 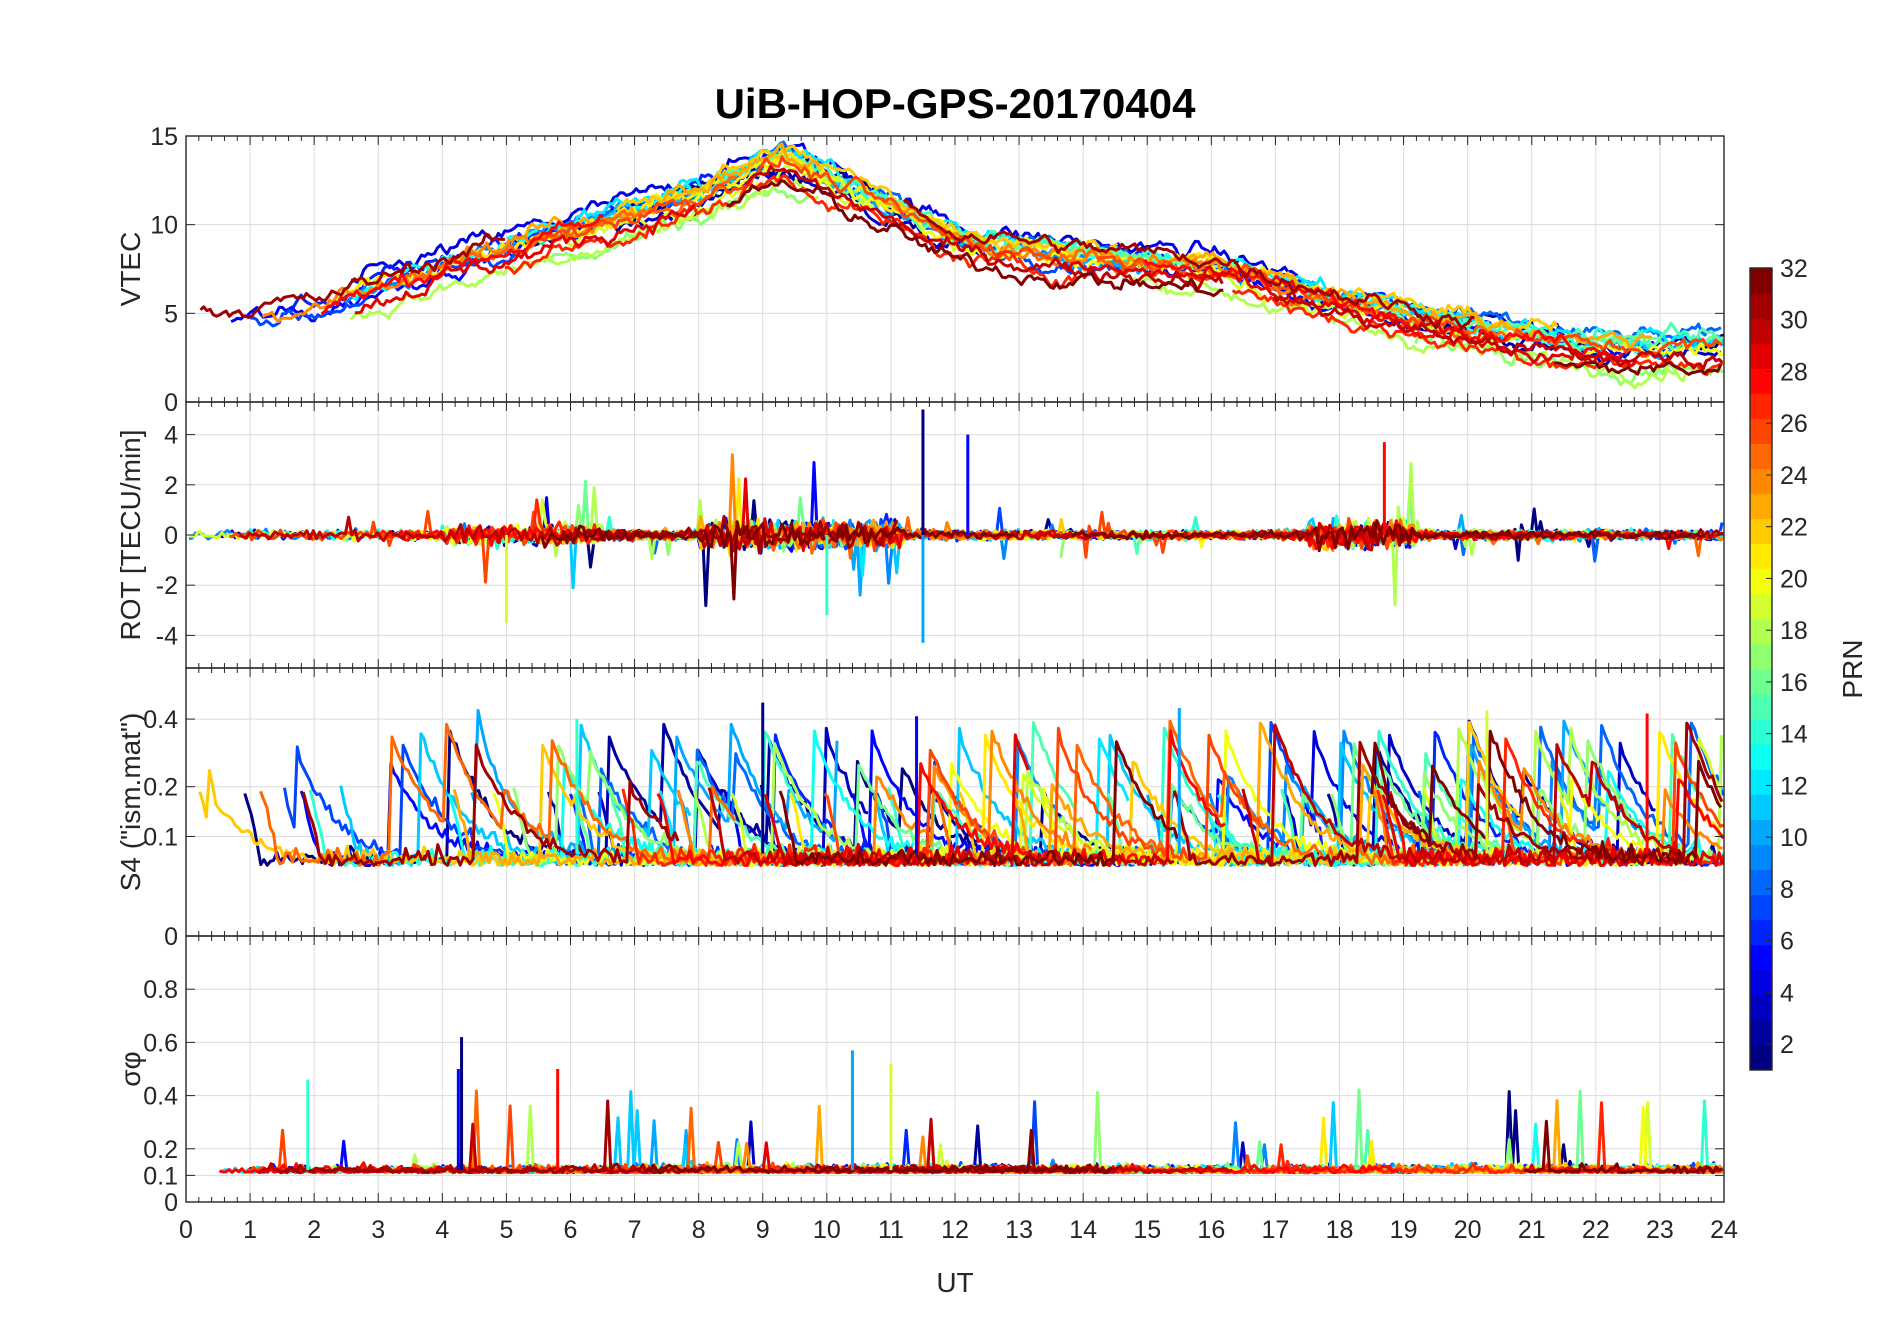 I want to click on x-tick-label: 4, so click(x=442, y=1230).